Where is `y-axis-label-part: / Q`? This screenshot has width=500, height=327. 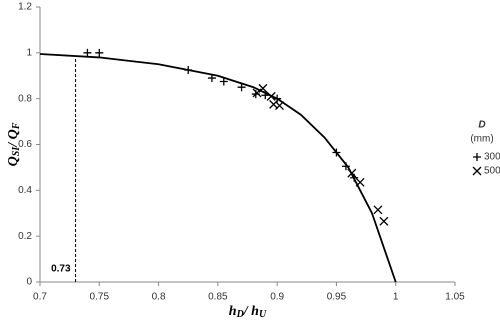
y-axis-label-part: / Q is located at coordinates (13, 138).